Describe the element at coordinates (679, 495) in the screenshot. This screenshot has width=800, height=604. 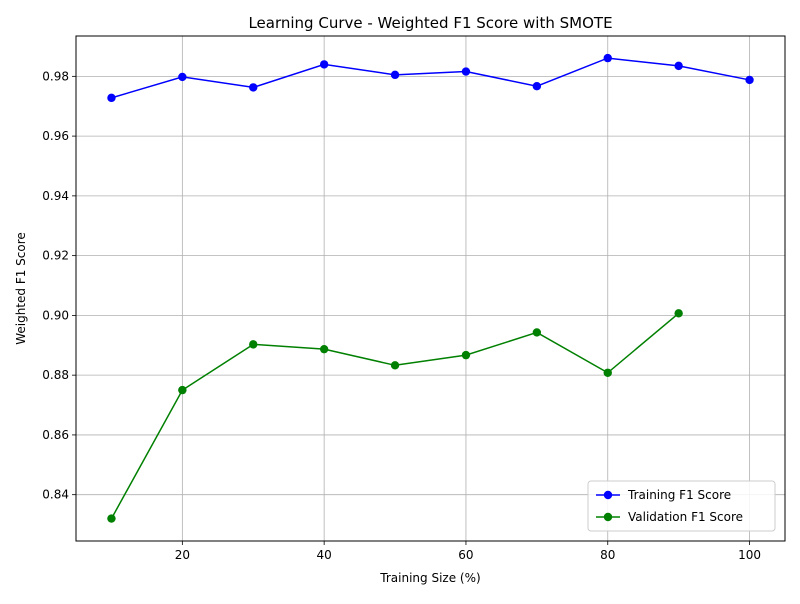
I see `legend-label: Training F1 Score` at that location.